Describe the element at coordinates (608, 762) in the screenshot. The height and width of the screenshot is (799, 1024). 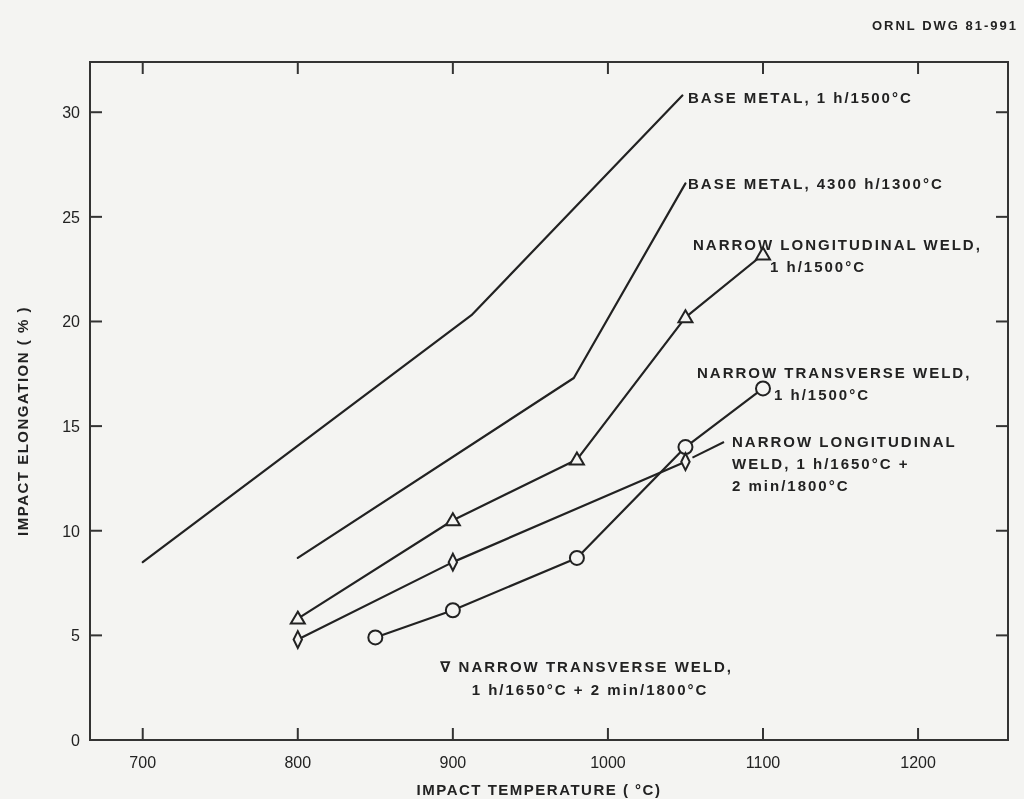
I see `x-tick-label: 1000` at that location.